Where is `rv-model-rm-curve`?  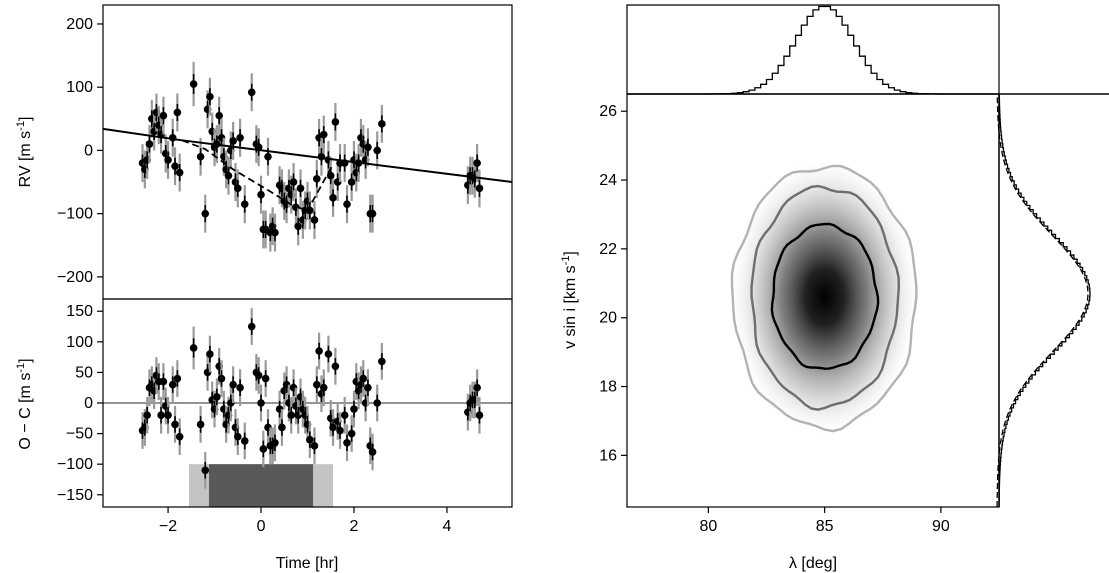 rv-model-rm-curve is located at coordinates (257, 175).